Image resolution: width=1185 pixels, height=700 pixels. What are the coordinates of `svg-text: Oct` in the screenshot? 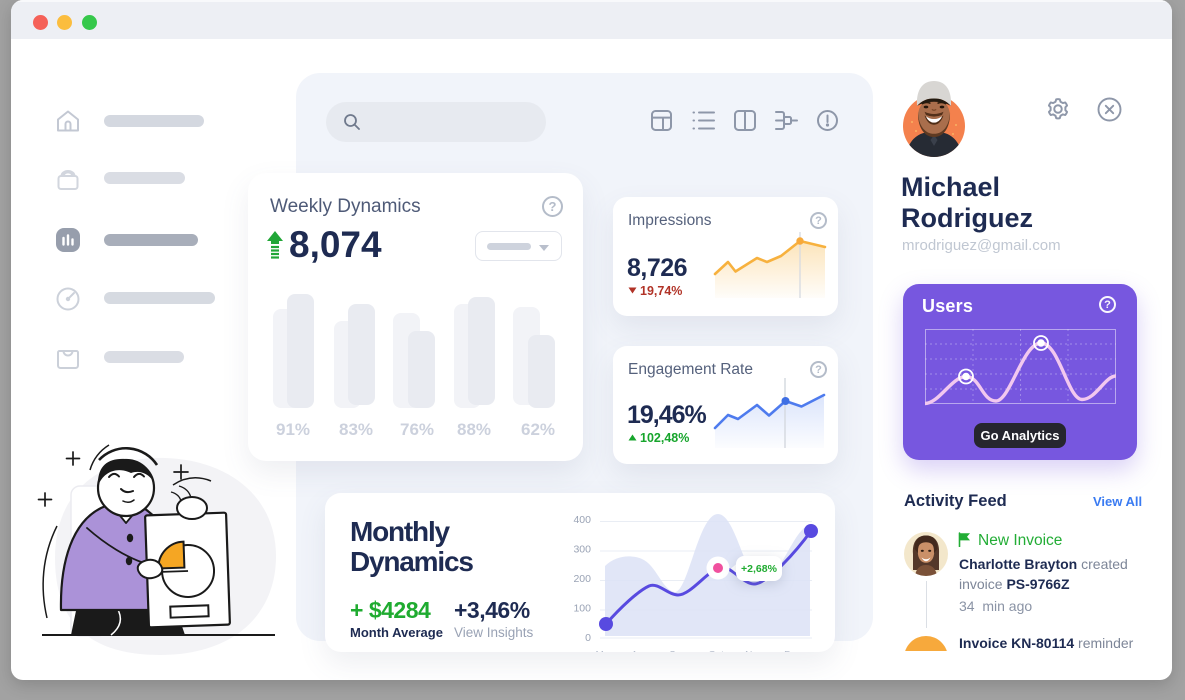 It's located at (716, 651).